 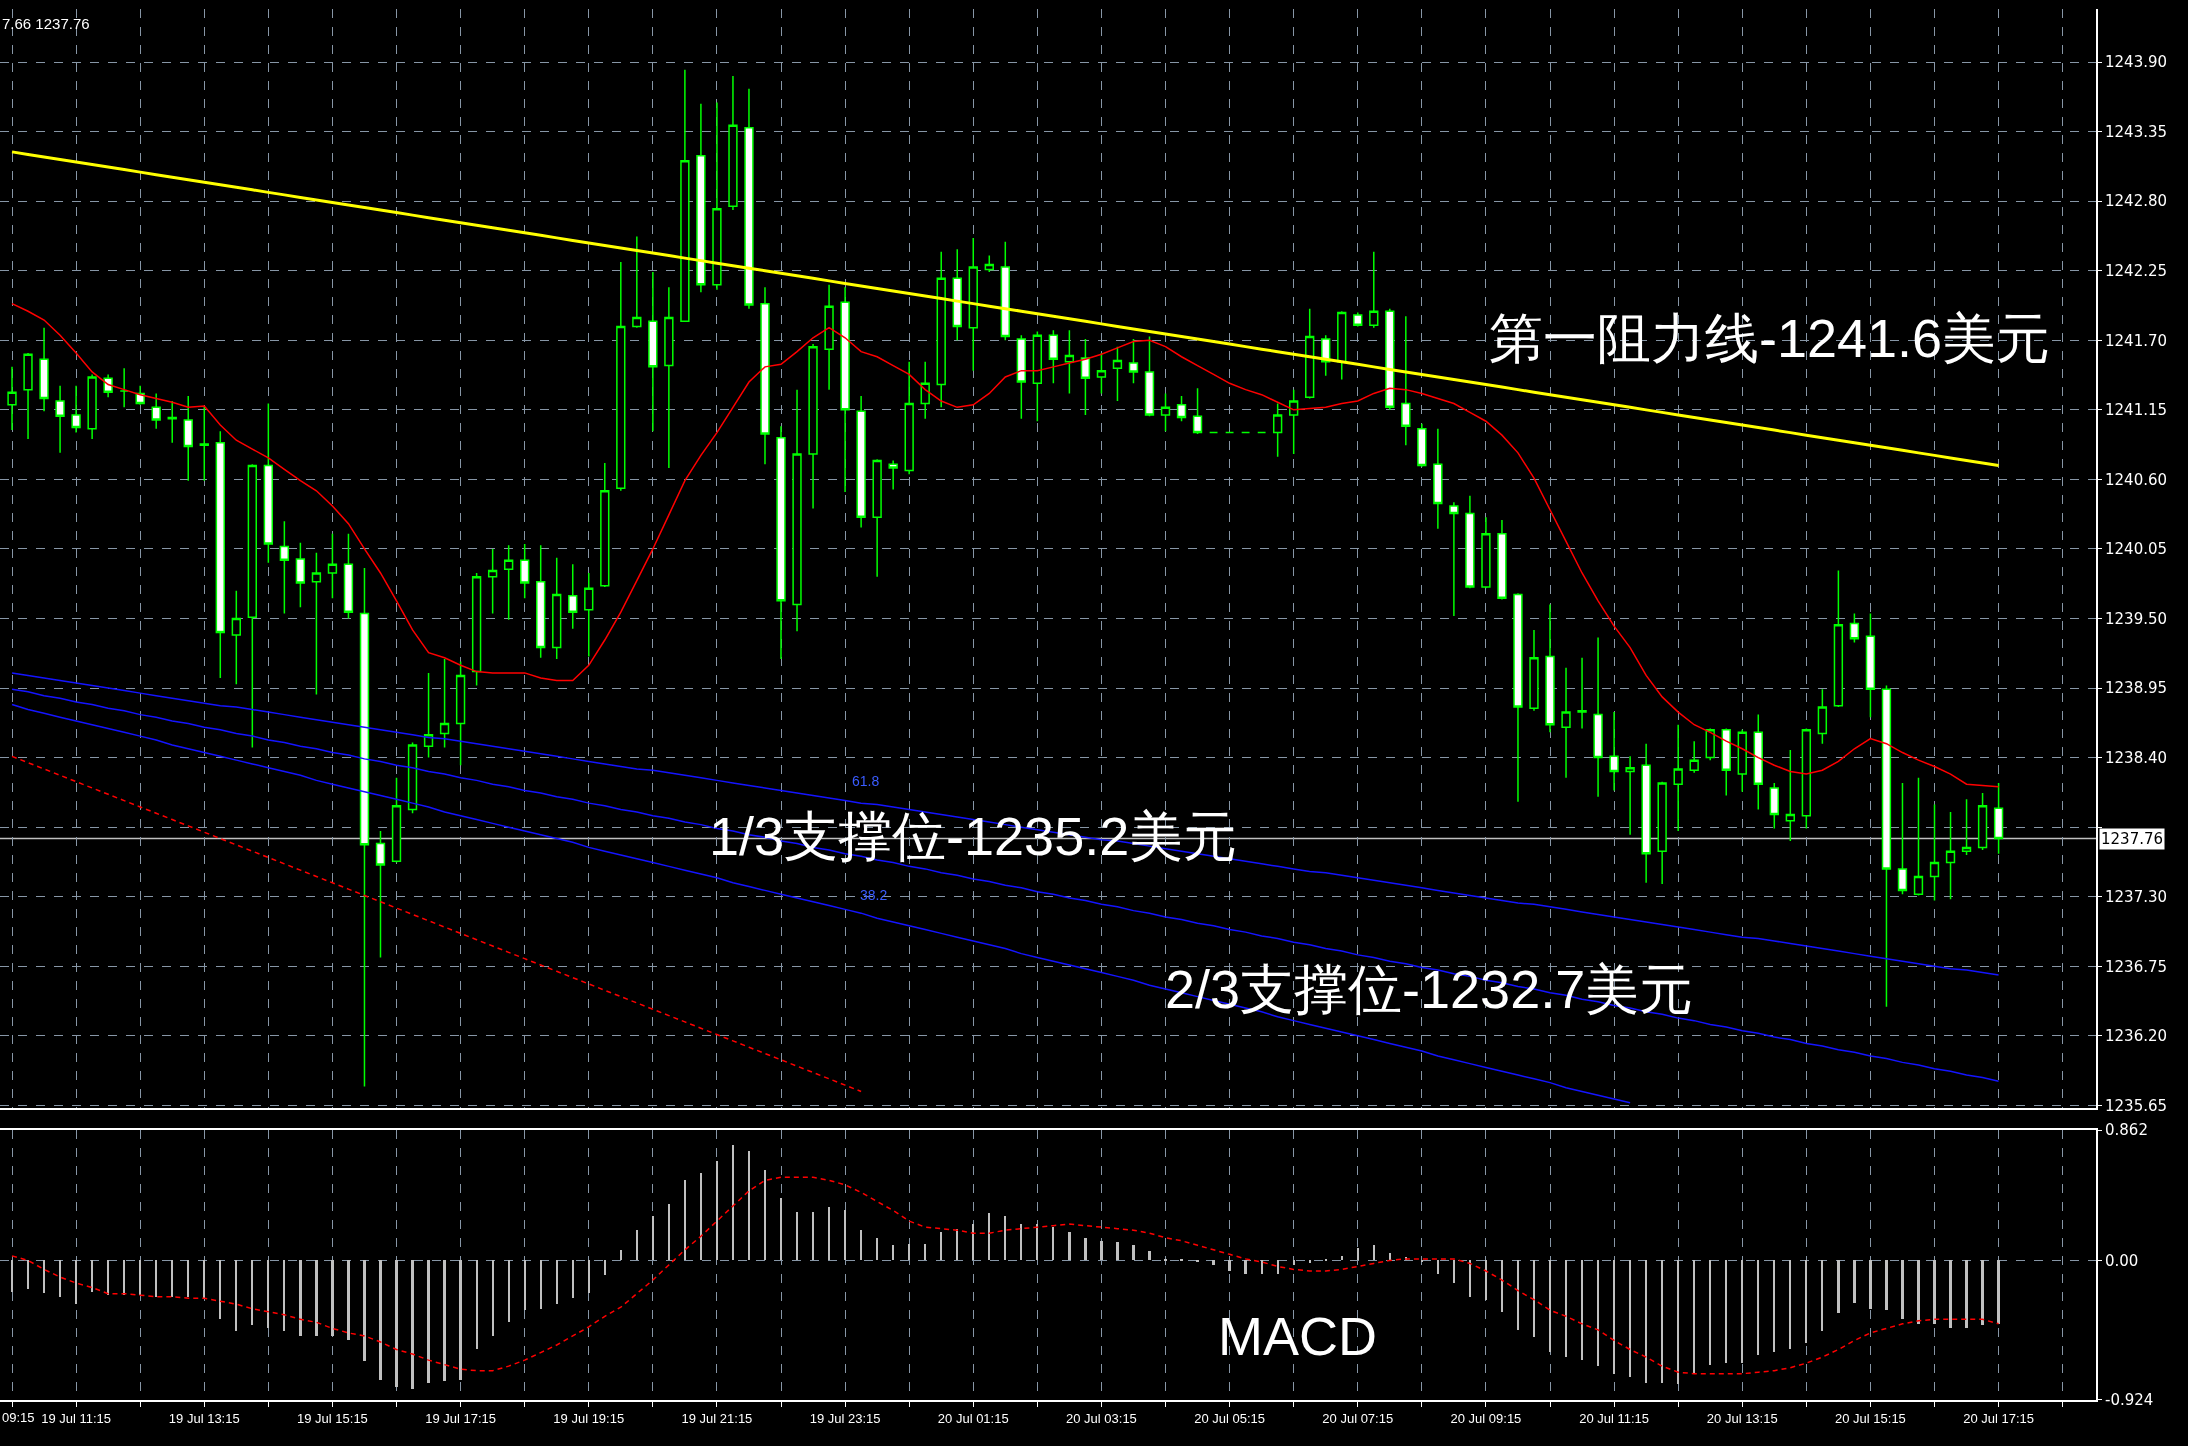 I want to click on y-tick-label: -0.924, so click(x=2129, y=1400).